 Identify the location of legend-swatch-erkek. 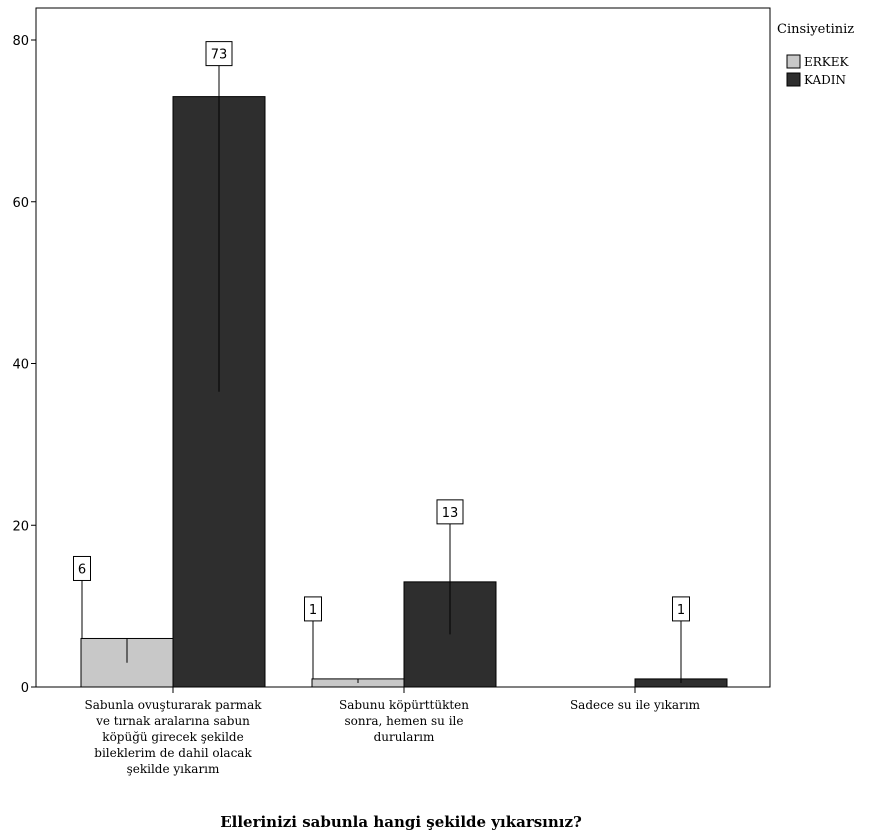
(793, 61).